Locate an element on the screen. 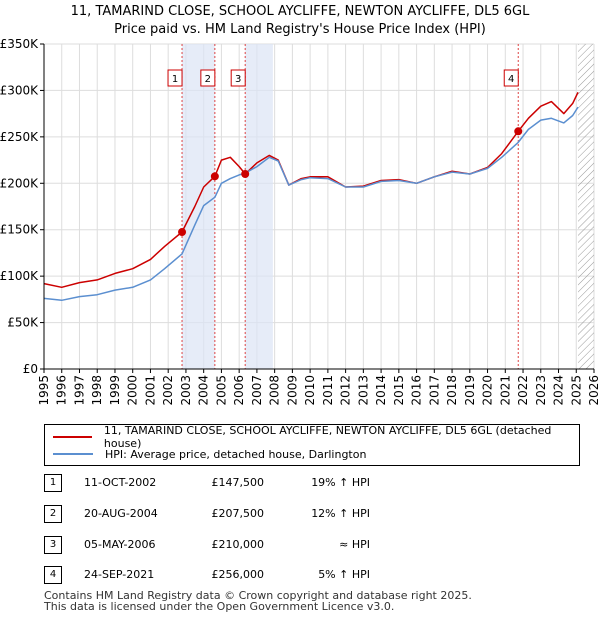 This screenshot has width=600, height=620. row-number-badge: 4 is located at coordinates (53, 575).